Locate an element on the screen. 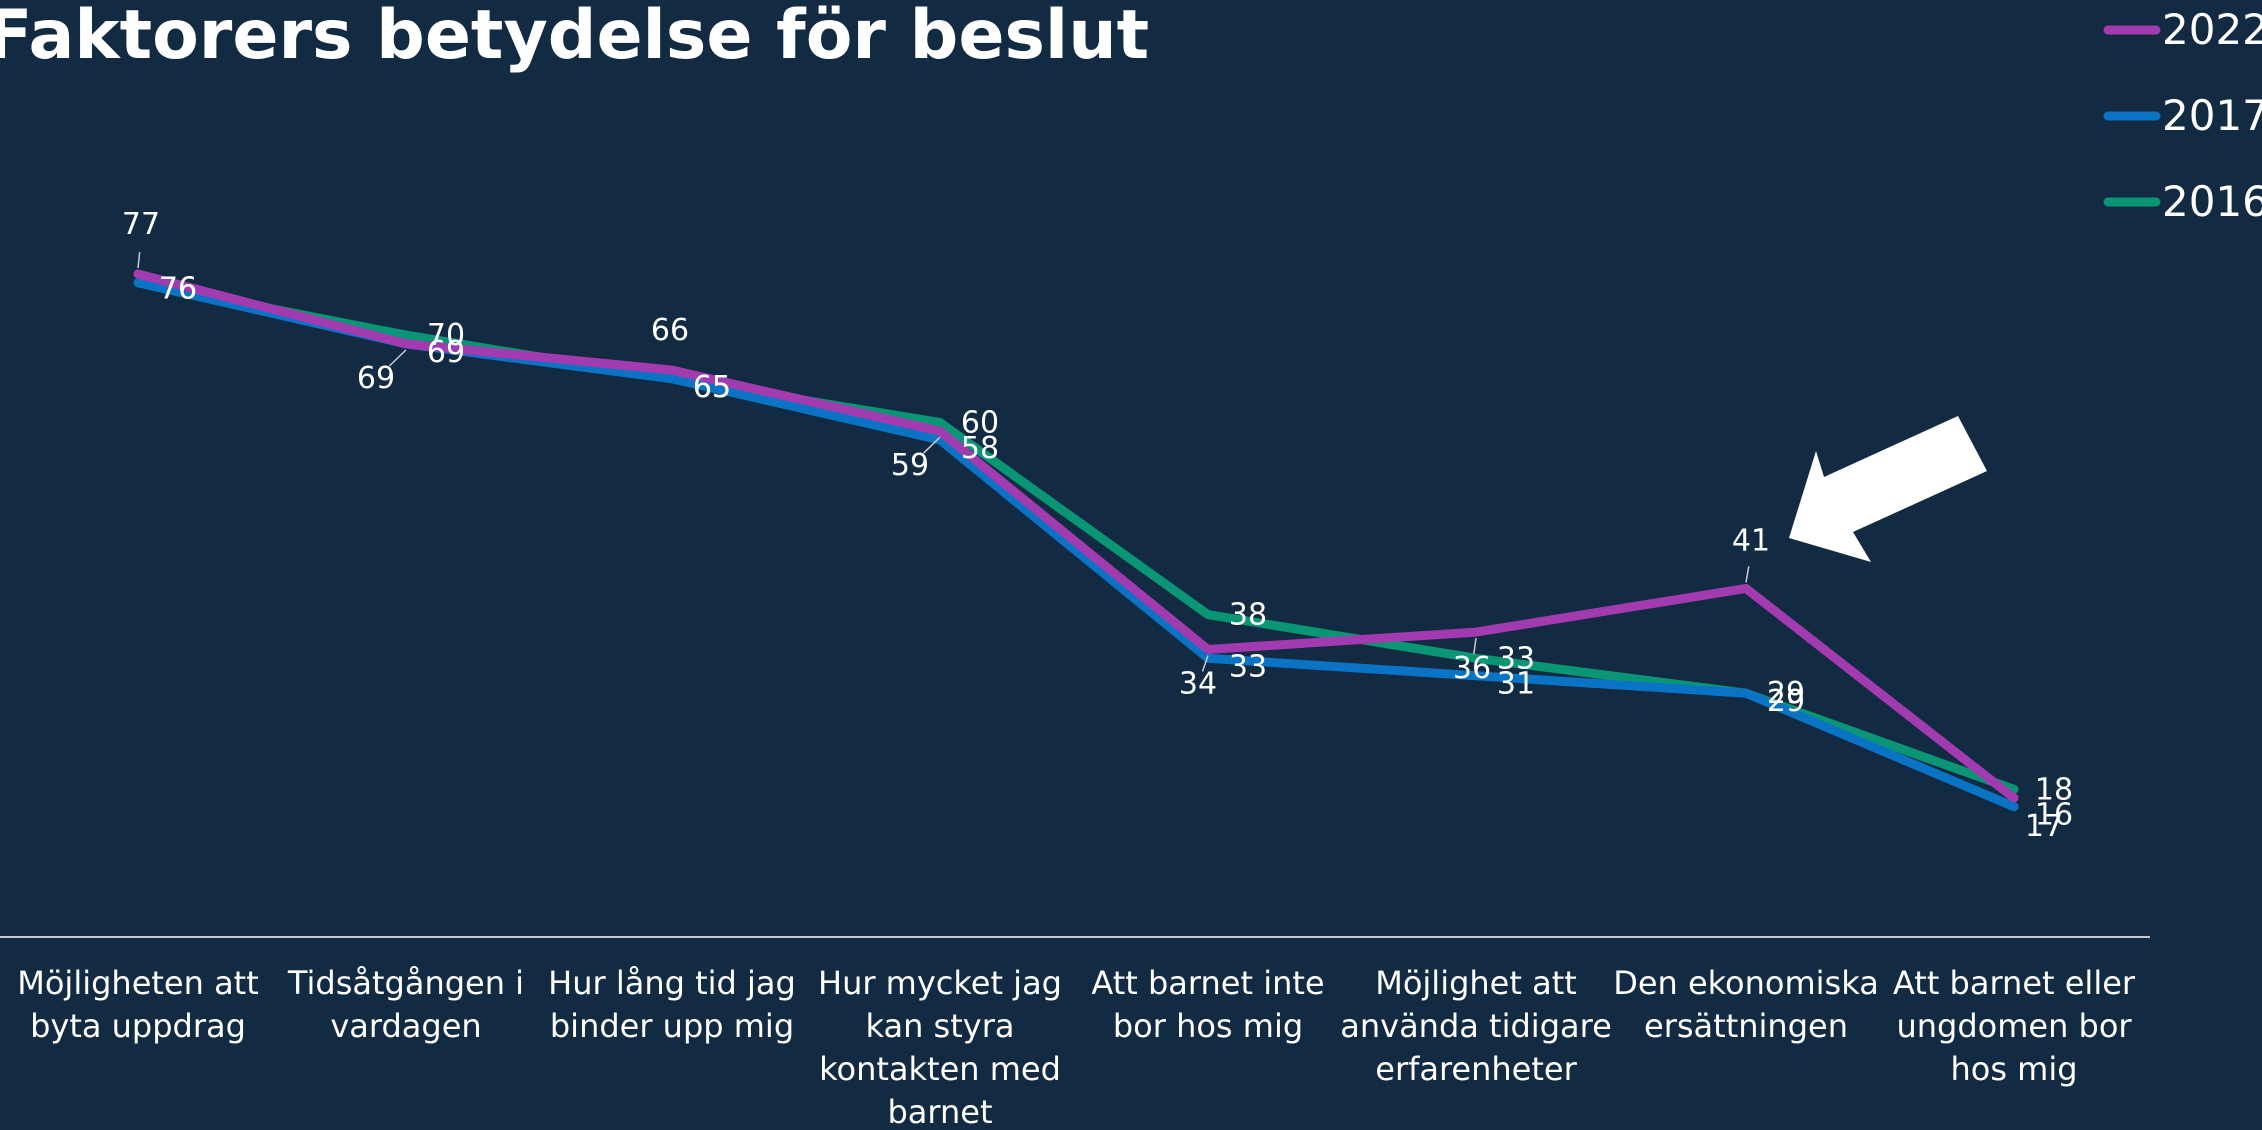 This screenshot has height=1130, width=2262. data-label-2016: 38 is located at coordinates (1248, 615).